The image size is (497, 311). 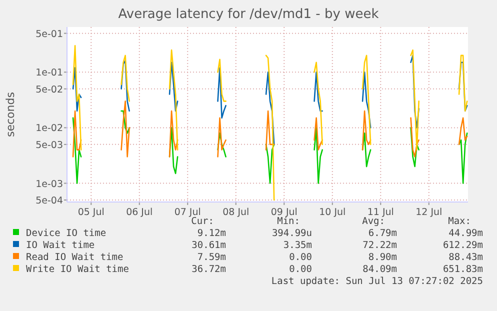 I want to click on y-axis-title: seconds, so click(x=10, y=114).